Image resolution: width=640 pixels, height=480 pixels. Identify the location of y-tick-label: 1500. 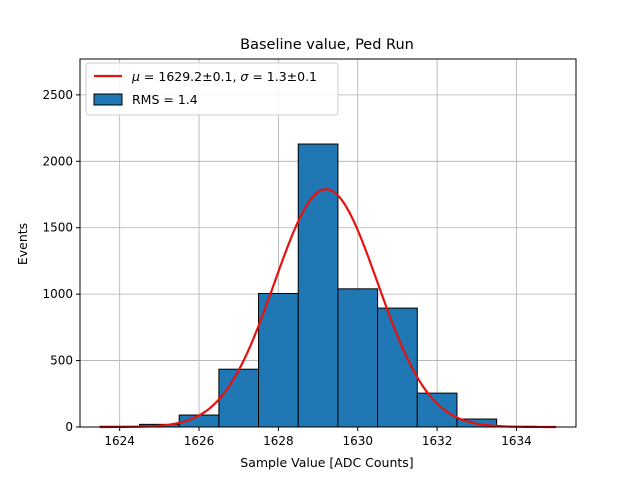
(57, 228).